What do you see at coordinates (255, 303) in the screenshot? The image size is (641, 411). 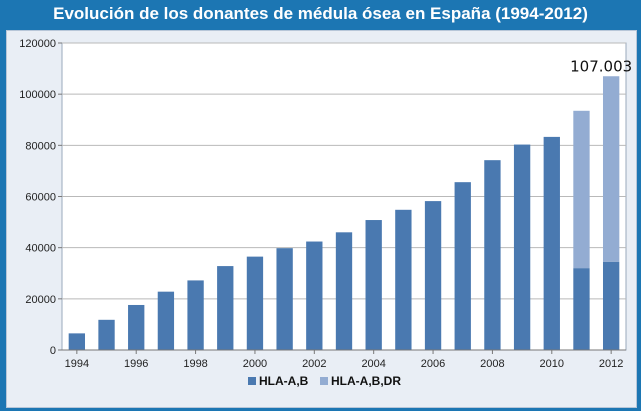 I see `bar-hla-a-b-2000` at bounding box center [255, 303].